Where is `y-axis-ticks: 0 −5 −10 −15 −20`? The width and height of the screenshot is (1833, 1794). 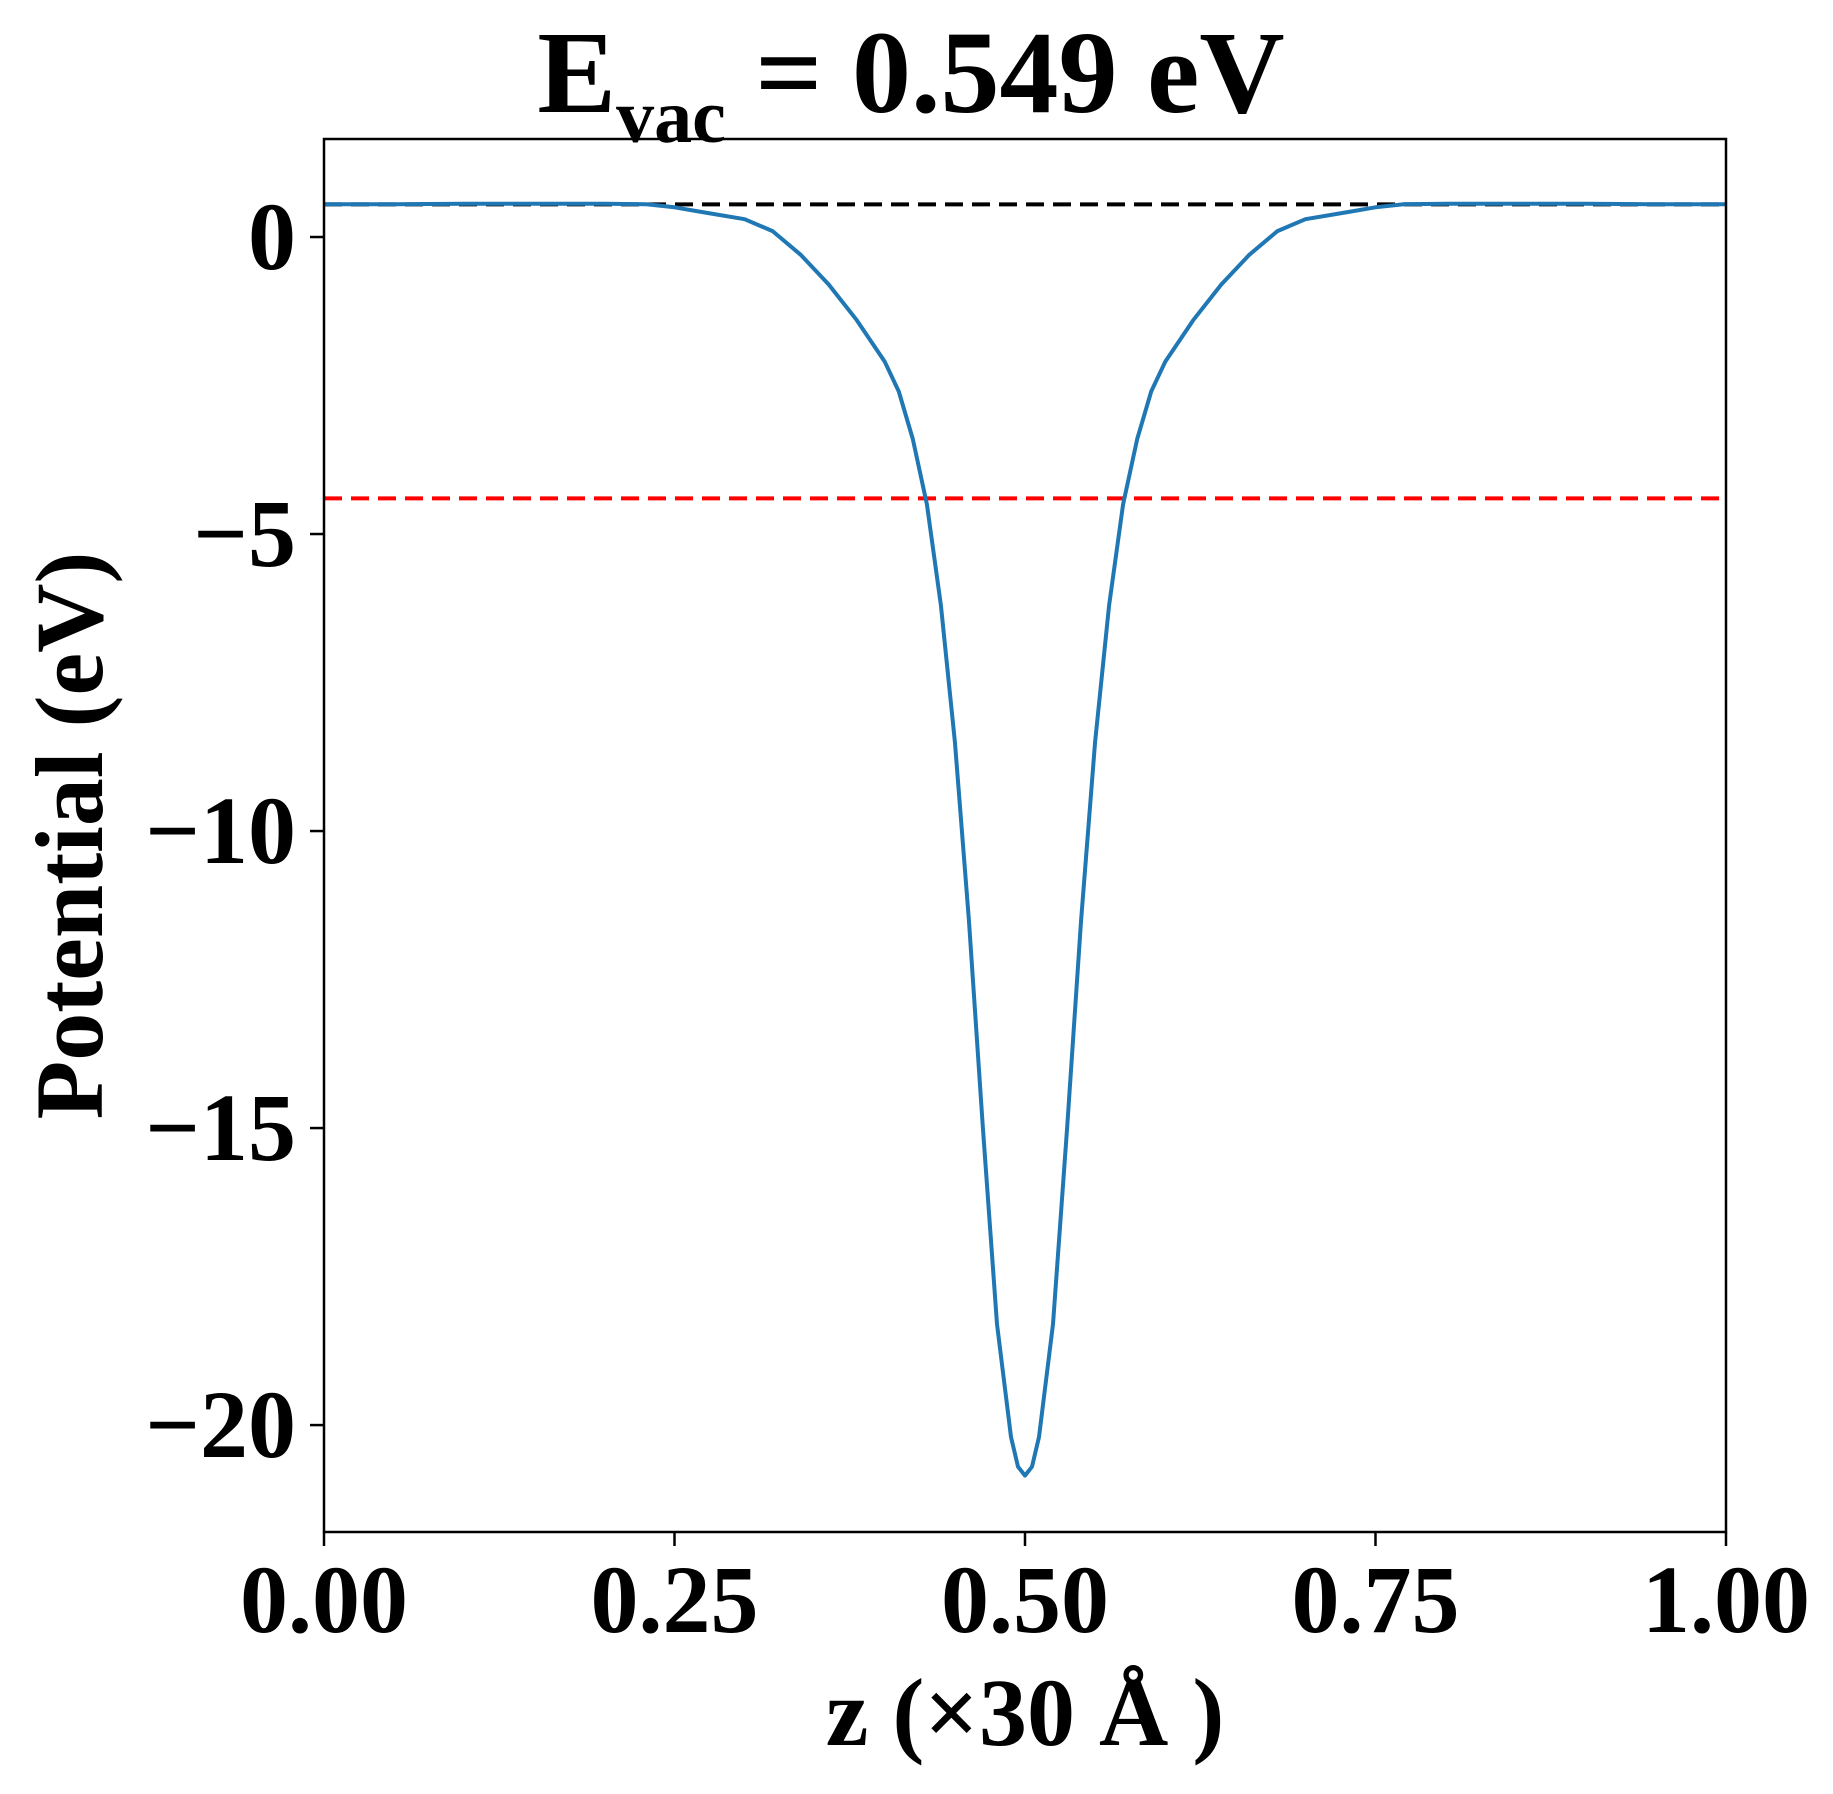
y-axis-ticks: 0 −5 −10 −15 −20 is located at coordinates (234, 830).